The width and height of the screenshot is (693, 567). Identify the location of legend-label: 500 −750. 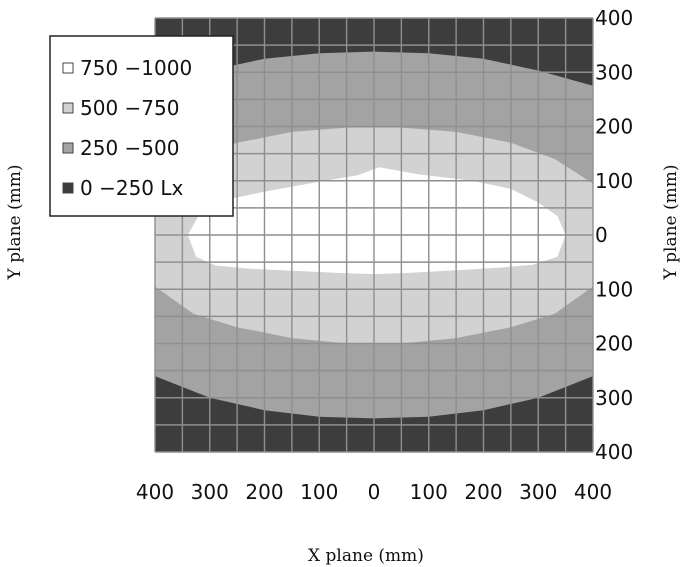
(129, 108).